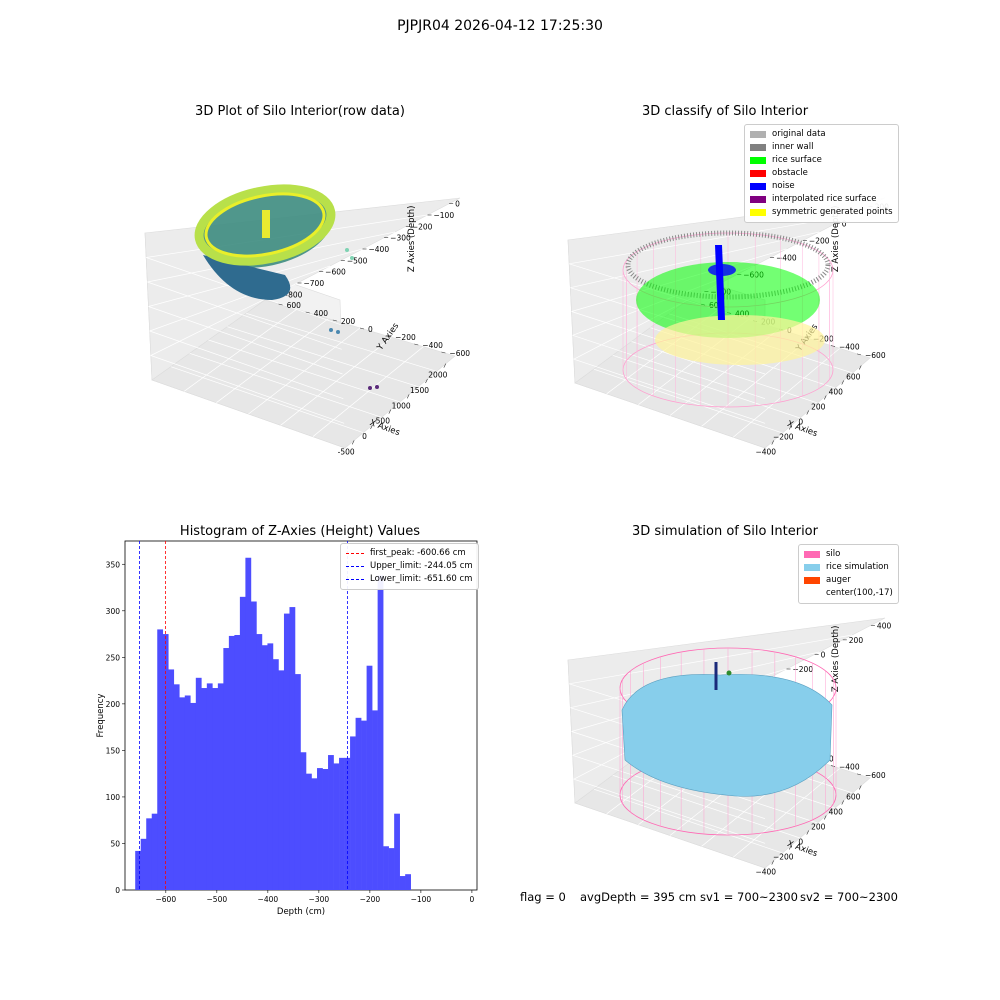 This screenshot has width=1000, height=1000. I want to click on hist-xtick-label: −200, so click(370, 899).